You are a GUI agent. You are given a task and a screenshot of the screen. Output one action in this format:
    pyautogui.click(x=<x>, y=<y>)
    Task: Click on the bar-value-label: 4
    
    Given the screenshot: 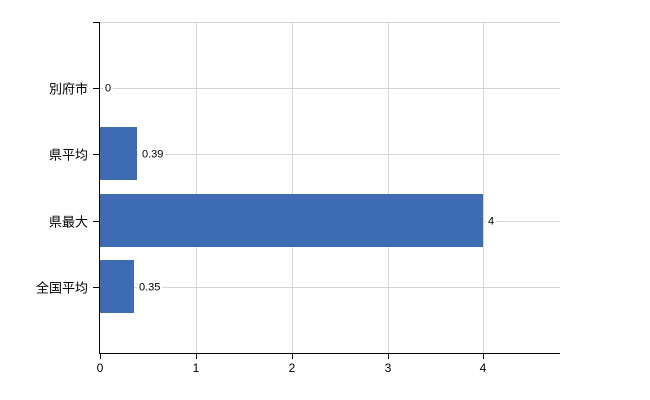 What is the action you would take?
    pyautogui.click(x=491, y=222)
    